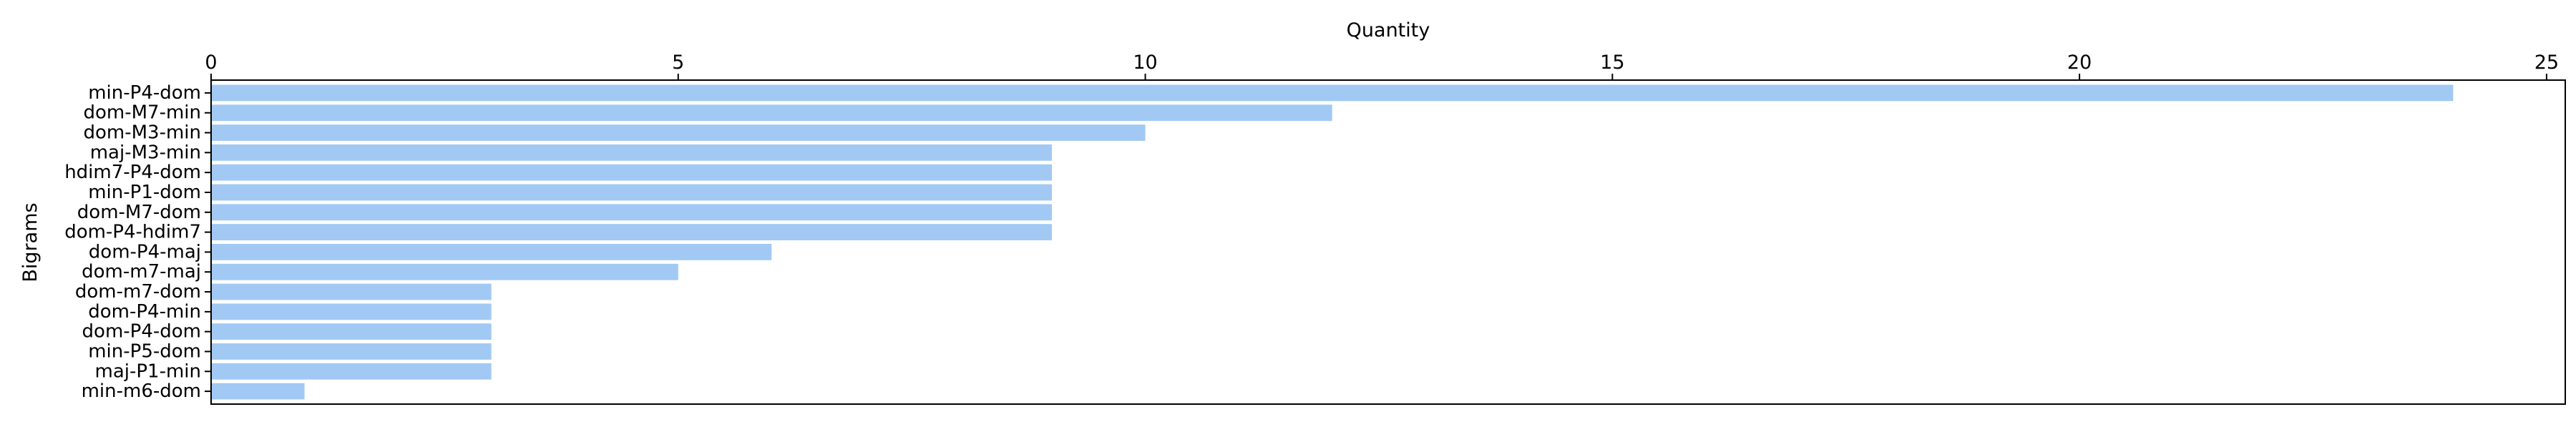 The height and width of the screenshot is (432, 2576). What do you see at coordinates (678, 132) in the screenshot?
I see `bar-dom-M3-min` at bounding box center [678, 132].